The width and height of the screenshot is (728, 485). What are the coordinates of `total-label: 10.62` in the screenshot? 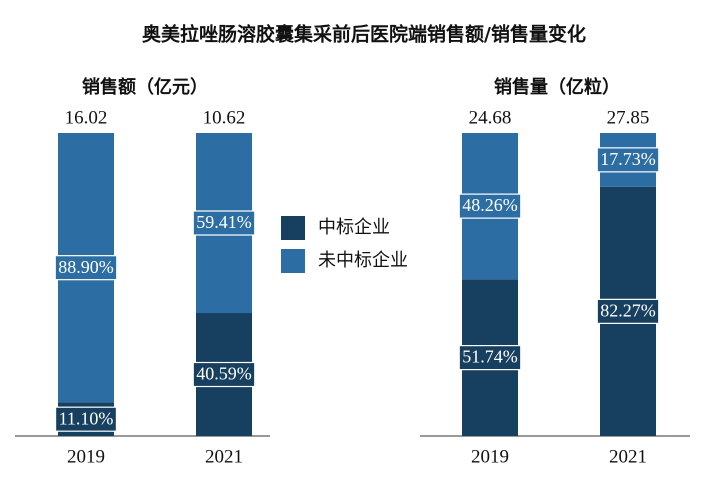 It's located at (224, 117).